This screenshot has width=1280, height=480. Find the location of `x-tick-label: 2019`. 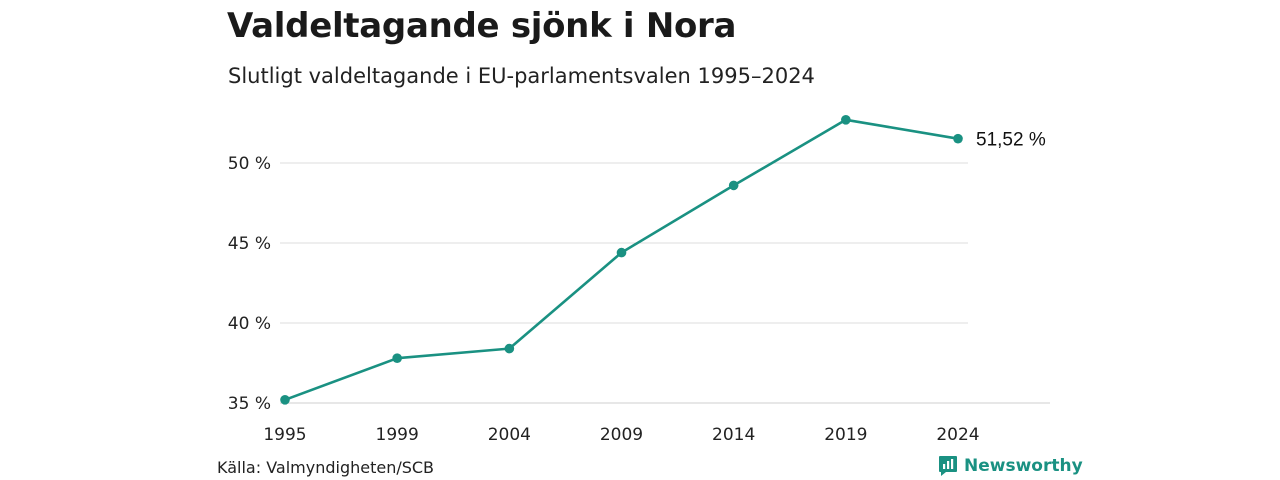

x-tick-label: 2019 is located at coordinates (845, 435).